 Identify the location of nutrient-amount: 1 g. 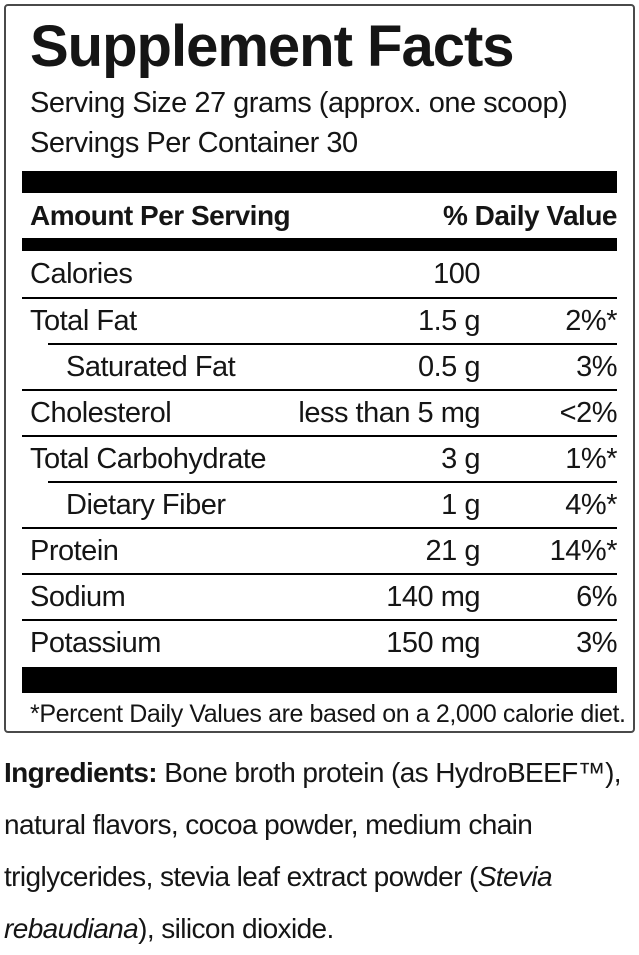
(460, 504).